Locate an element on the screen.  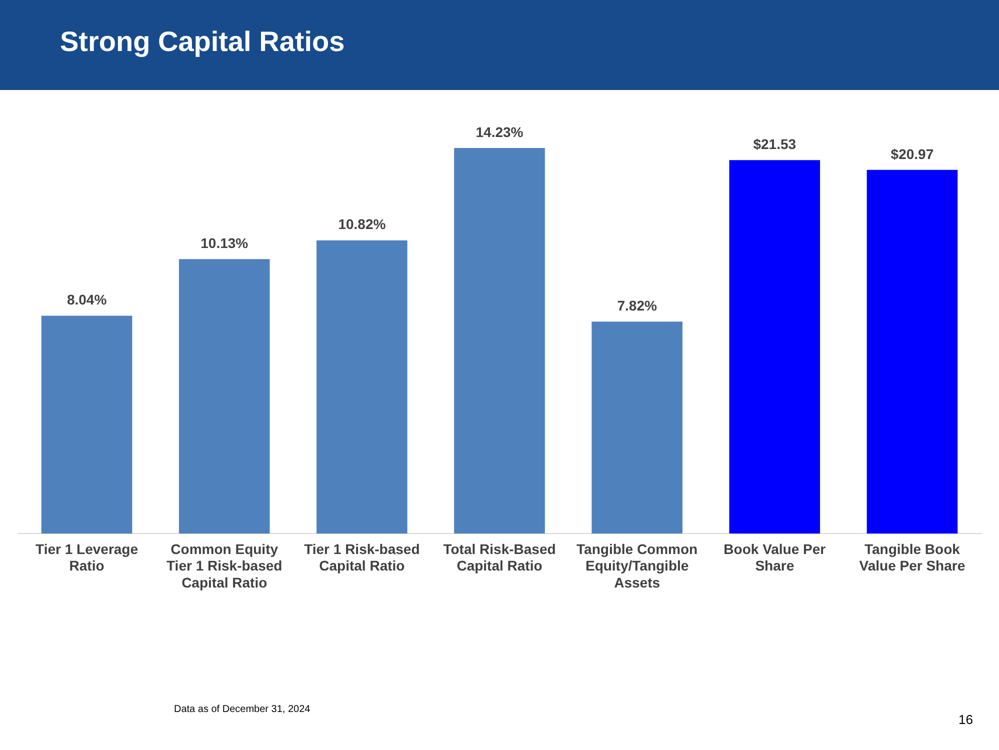
x-tick-label: Tangible Common Equity/Tangible Assets is located at coordinates (637, 565).